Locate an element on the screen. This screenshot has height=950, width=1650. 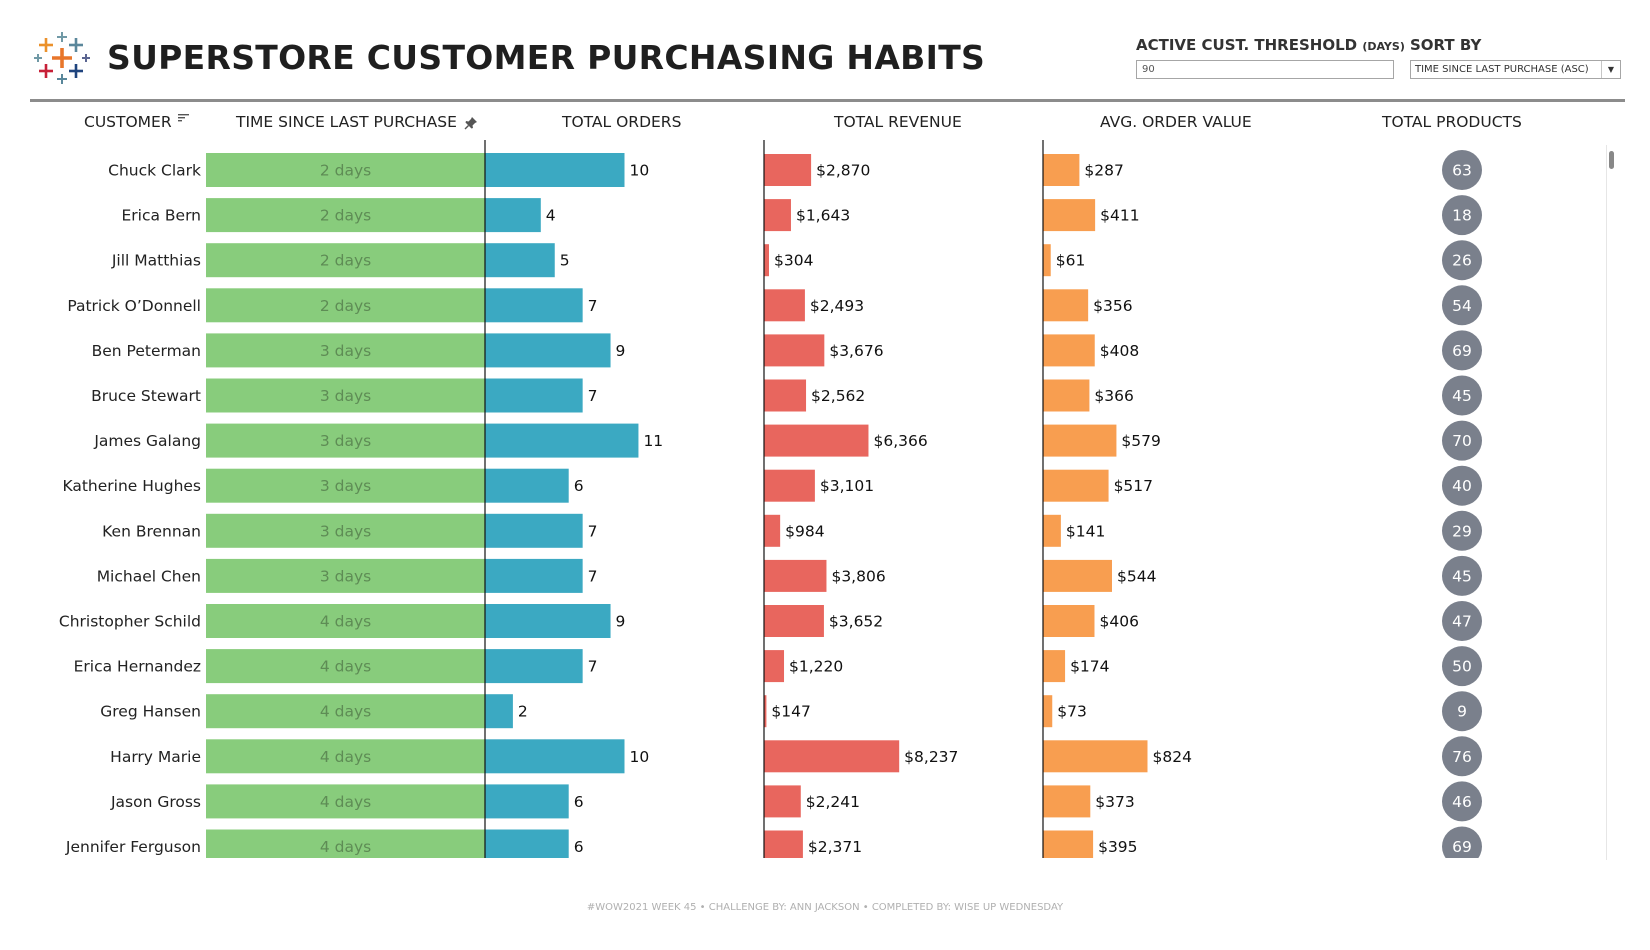
aov-label: $287 is located at coordinates (1103, 171).